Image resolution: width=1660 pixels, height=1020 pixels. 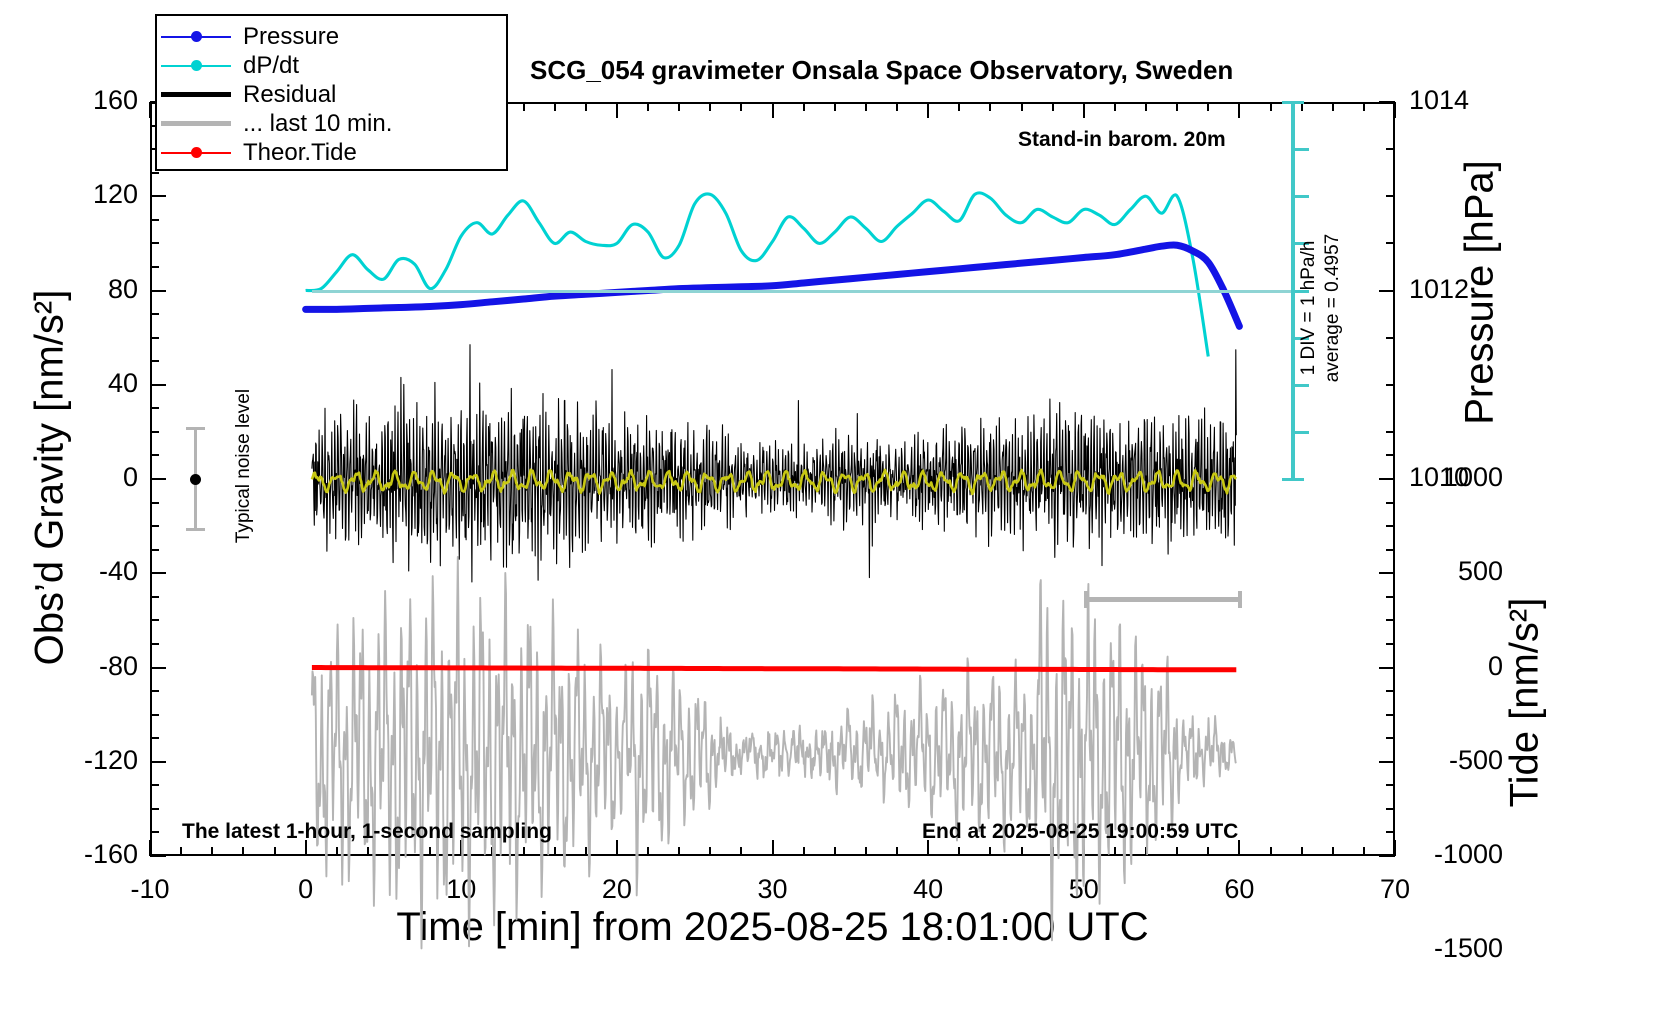 I want to click on tick-label-y-right-pressure: 1010, so click(x=1439, y=477).